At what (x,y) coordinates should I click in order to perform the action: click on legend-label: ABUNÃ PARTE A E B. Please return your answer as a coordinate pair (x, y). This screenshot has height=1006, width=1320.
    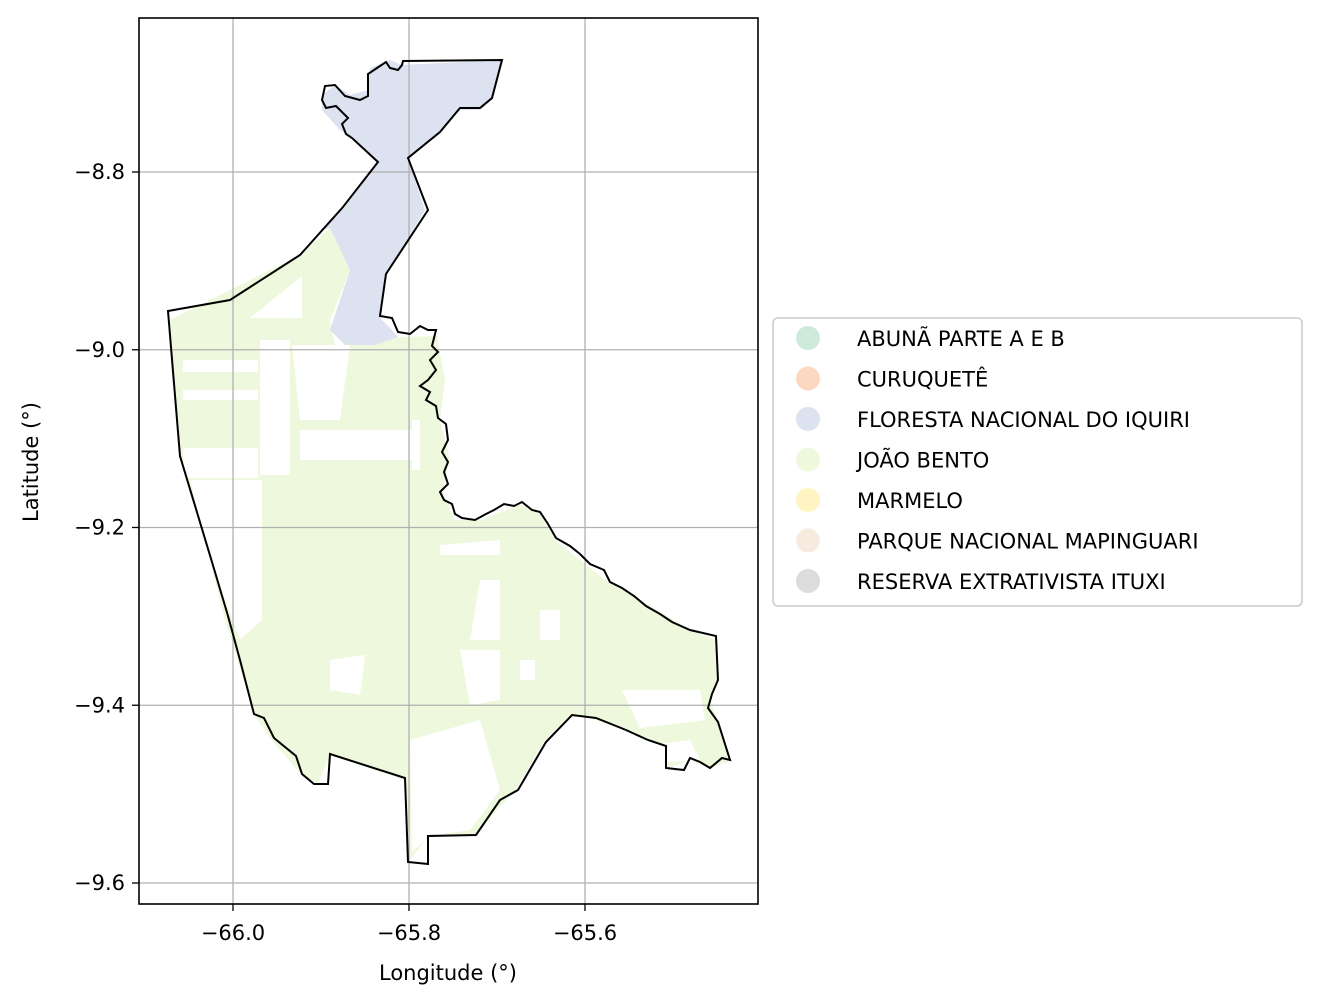
    Looking at the image, I should click on (961, 338).